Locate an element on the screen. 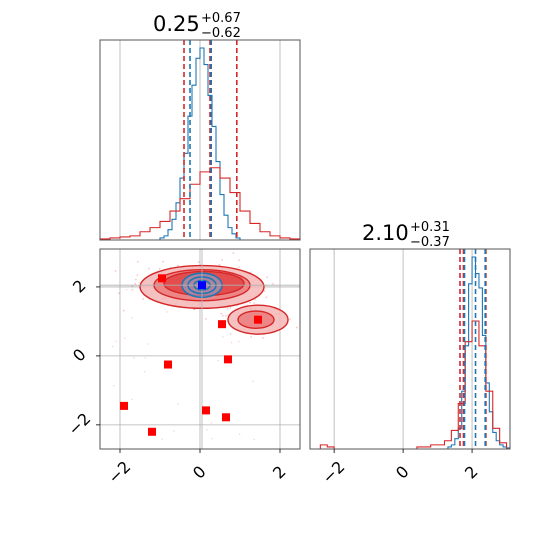 The height and width of the screenshot is (550, 550). marginal-2-title-lower: −0.37 is located at coordinates (430, 242).